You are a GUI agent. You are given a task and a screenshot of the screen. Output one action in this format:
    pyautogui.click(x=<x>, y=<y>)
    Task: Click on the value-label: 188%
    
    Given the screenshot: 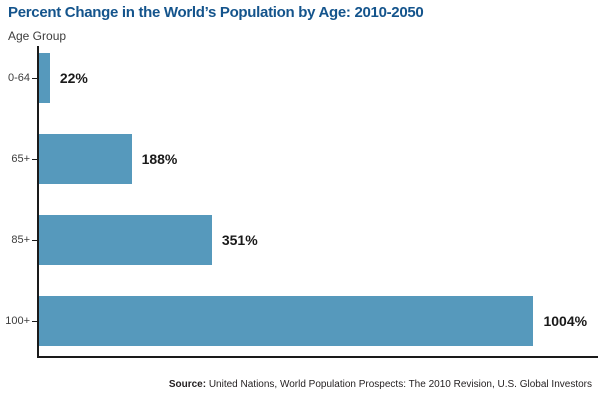 What is the action you would take?
    pyautogui.click(x=159, y=159)
    